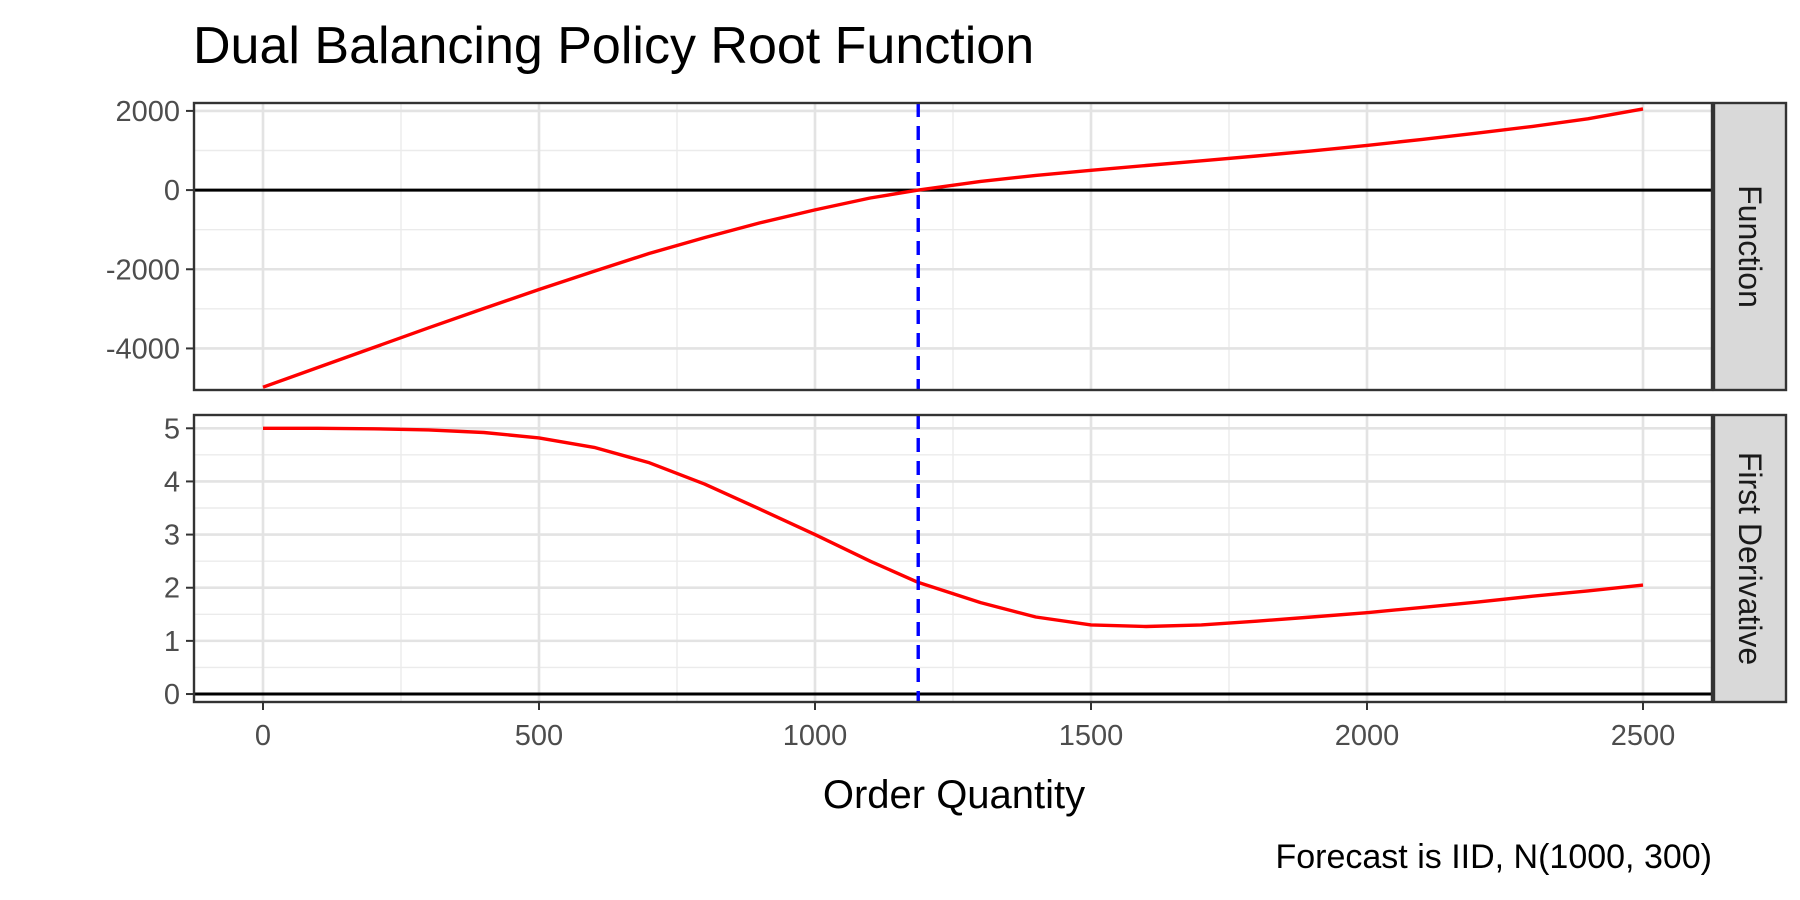  What do you see at coordinates (147, 112) in the screenshot?
I see `y-tick-label: 2000` at bounding box center [147, 112].